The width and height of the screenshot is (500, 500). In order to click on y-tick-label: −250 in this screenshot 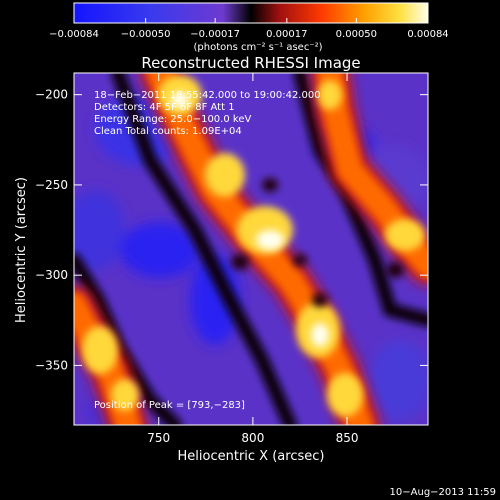, I will do `click(51, 185)`.